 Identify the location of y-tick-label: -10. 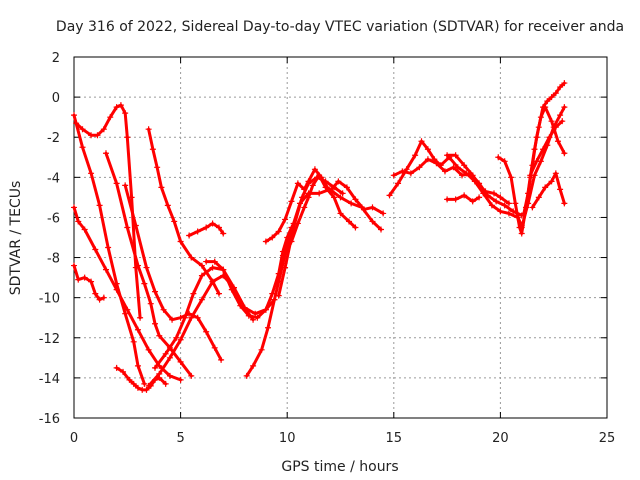
(49, 299).